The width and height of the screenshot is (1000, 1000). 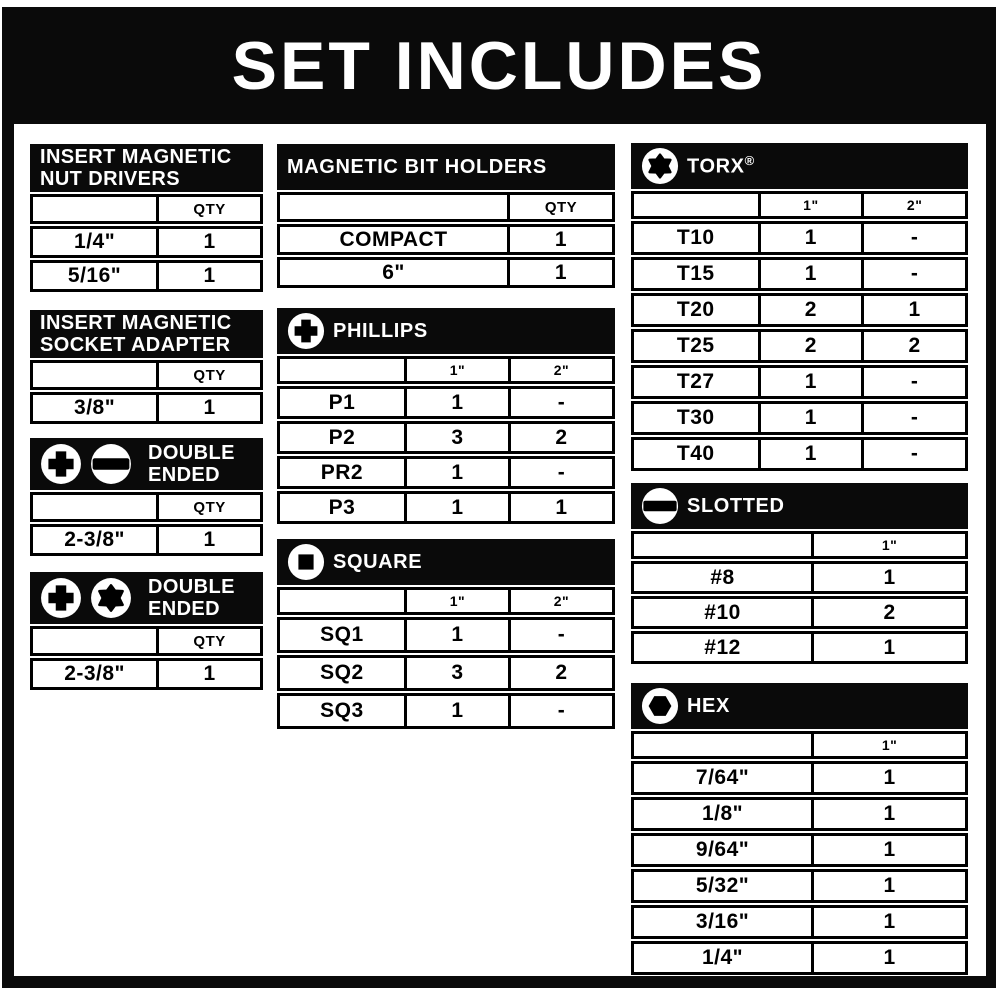 I want to click on size-cell: #8, so click(x=722, y=577).